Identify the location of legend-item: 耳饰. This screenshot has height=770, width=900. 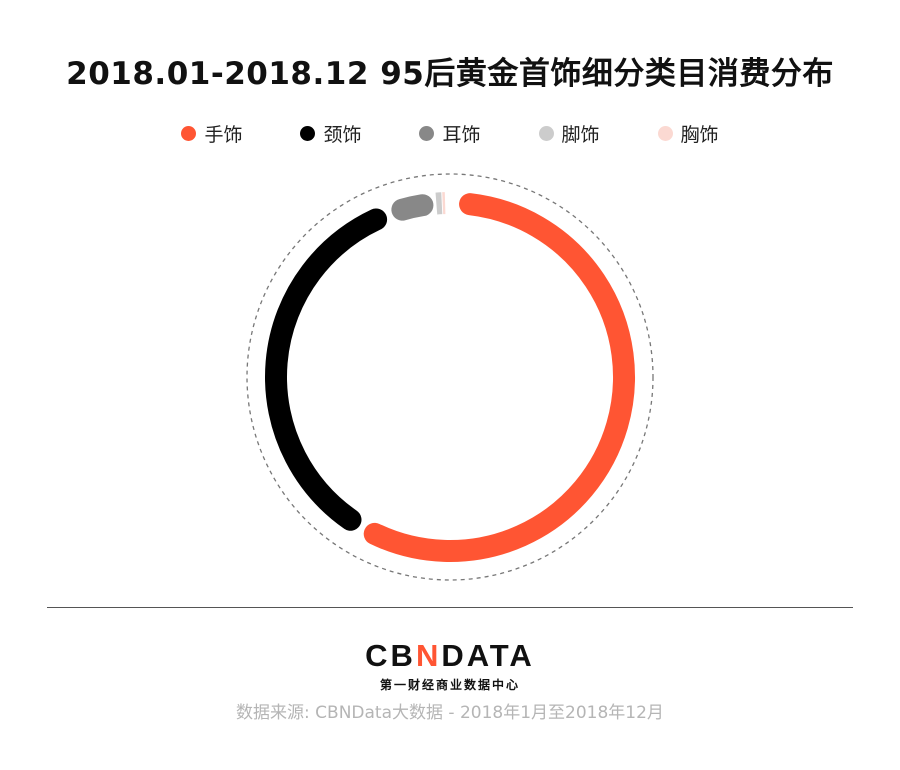
(450, 133).